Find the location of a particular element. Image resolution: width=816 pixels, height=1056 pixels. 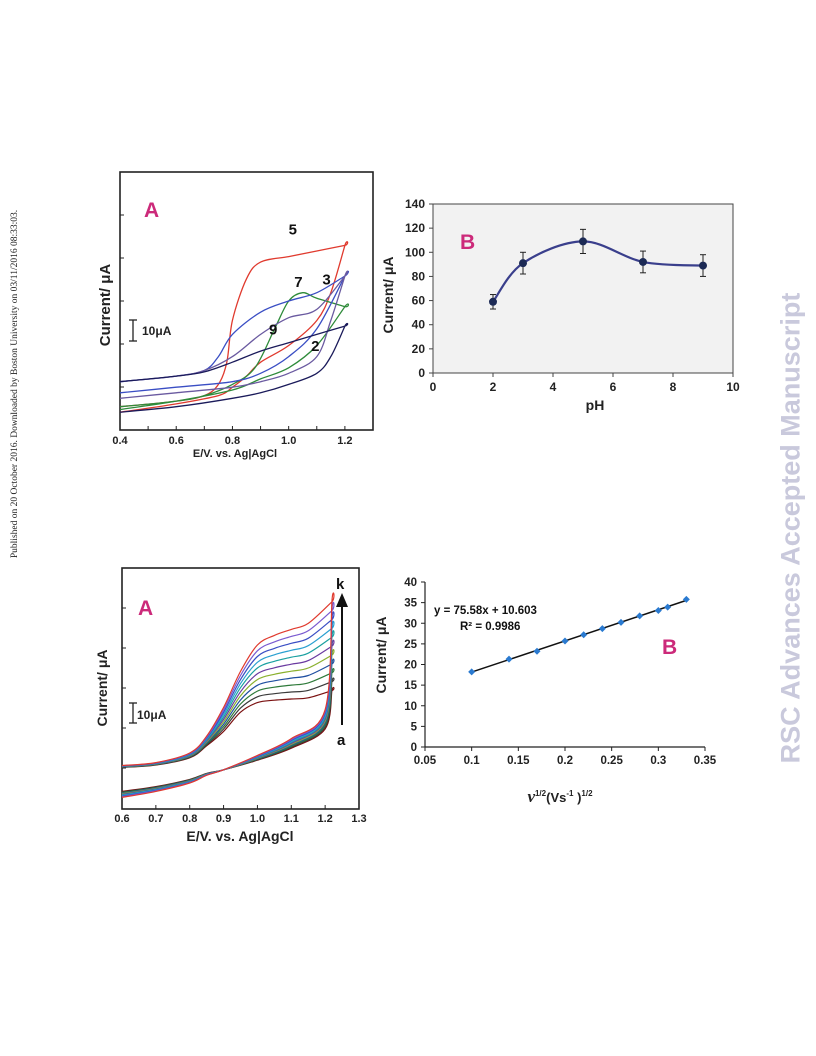

y-tick-label: 20 is located at coordinates (410, 666).